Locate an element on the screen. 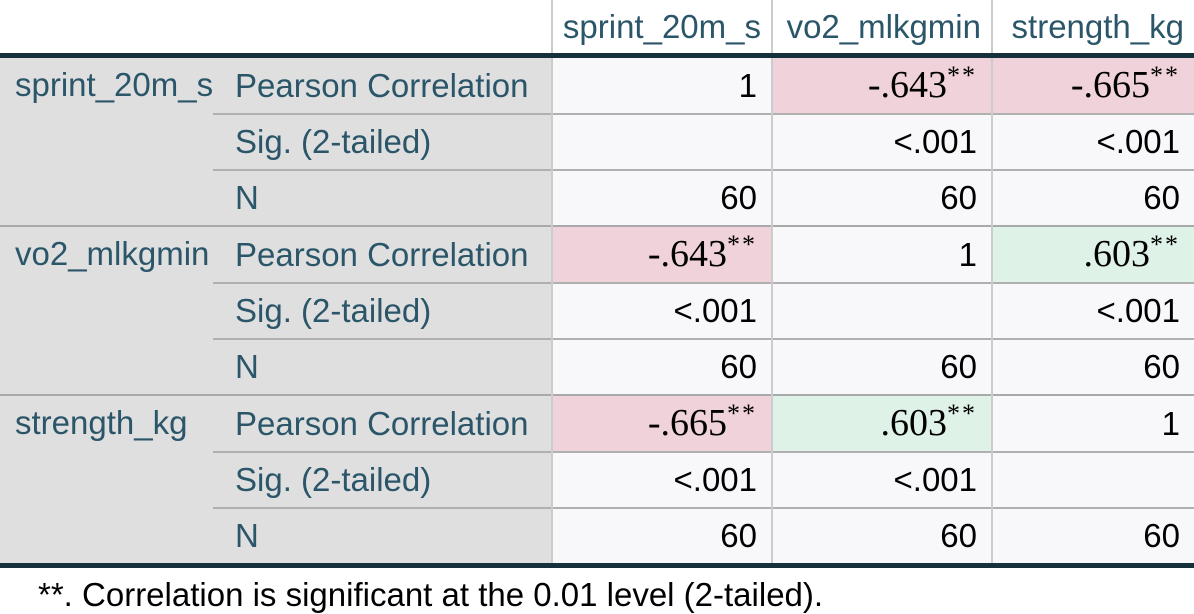 Image resolution: width=1194 pixels, height=614 pixels. cell-vo2-sprint-pearson: -.643** is located at coordinates (661, 254).